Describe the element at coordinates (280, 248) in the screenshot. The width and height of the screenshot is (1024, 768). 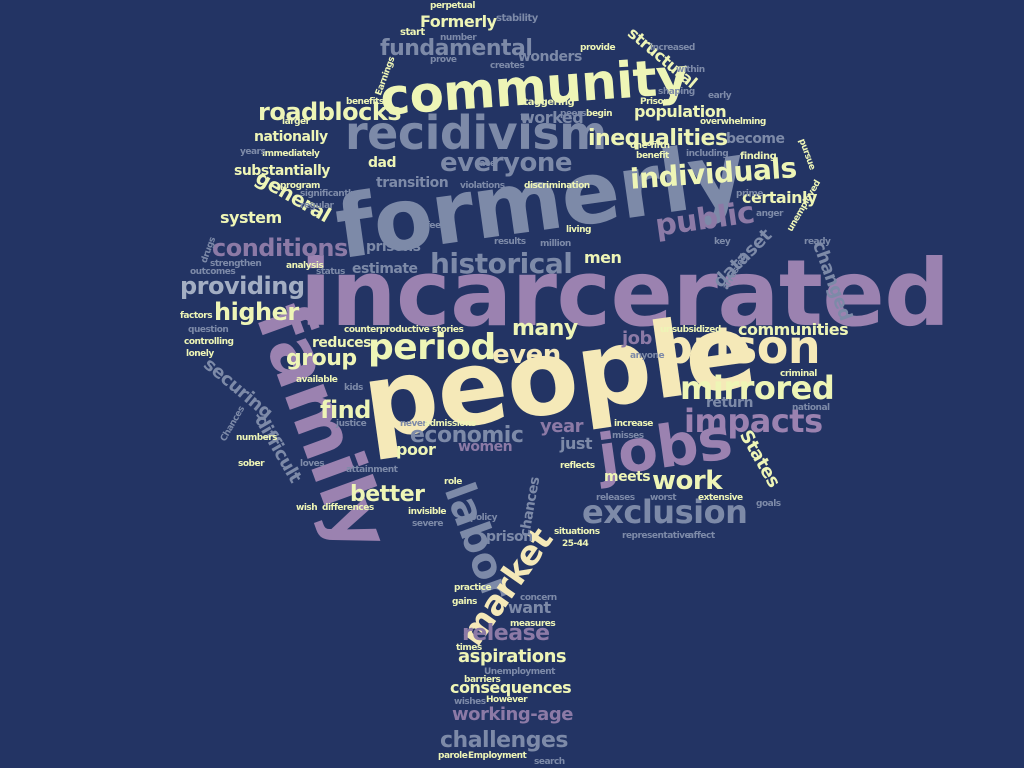
I see `word-conditions: conditions` at that location.